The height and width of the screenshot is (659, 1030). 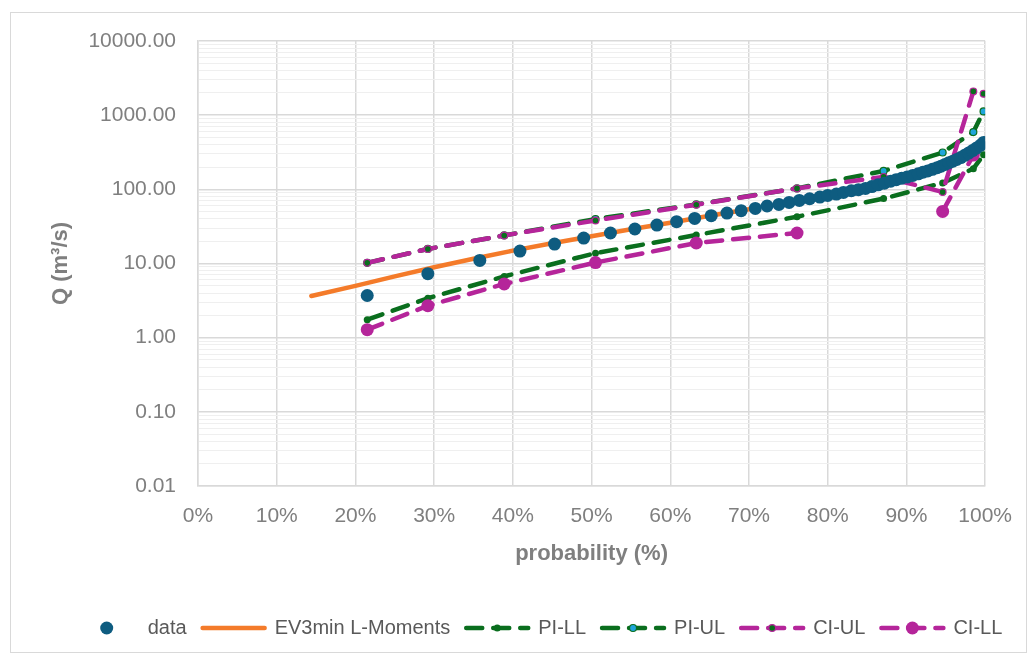 What do you see at coordinates (149, 262) in the screenshot?
I see `y-tick-label: 10.00` at bounding box center [149, 262].